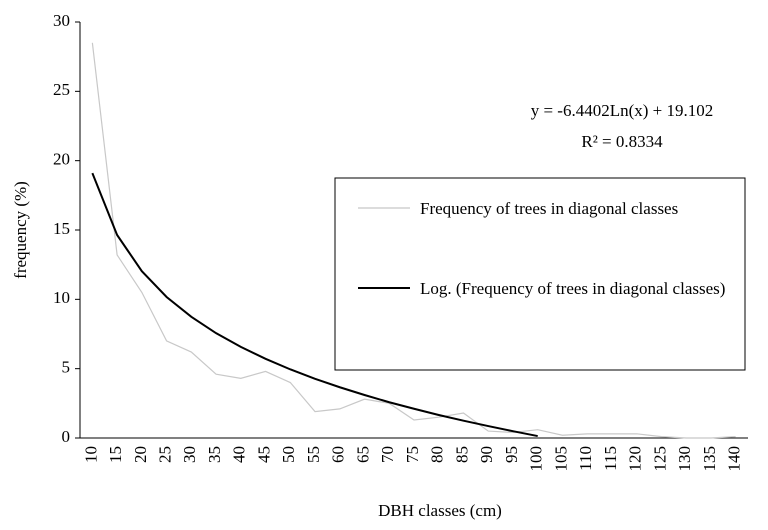 This screenshot has height=530, width=768. What do you see at coordinates (239, 454) in the screenshot?
I see `x-tick-label: 40` at bounding box center [239, 454].